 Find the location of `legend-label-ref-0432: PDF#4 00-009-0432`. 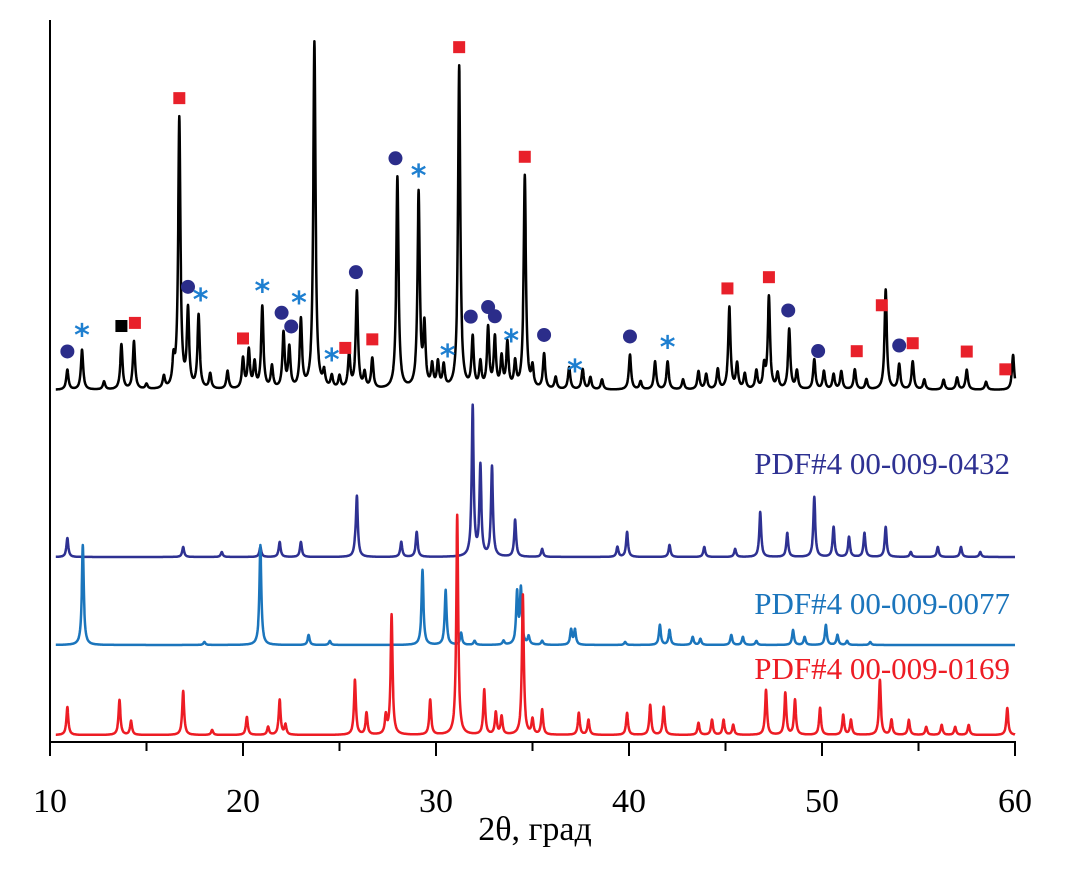

legend-label-ref-0432: PDF#4 00-009-0432 is located at coordinates (882, 463).